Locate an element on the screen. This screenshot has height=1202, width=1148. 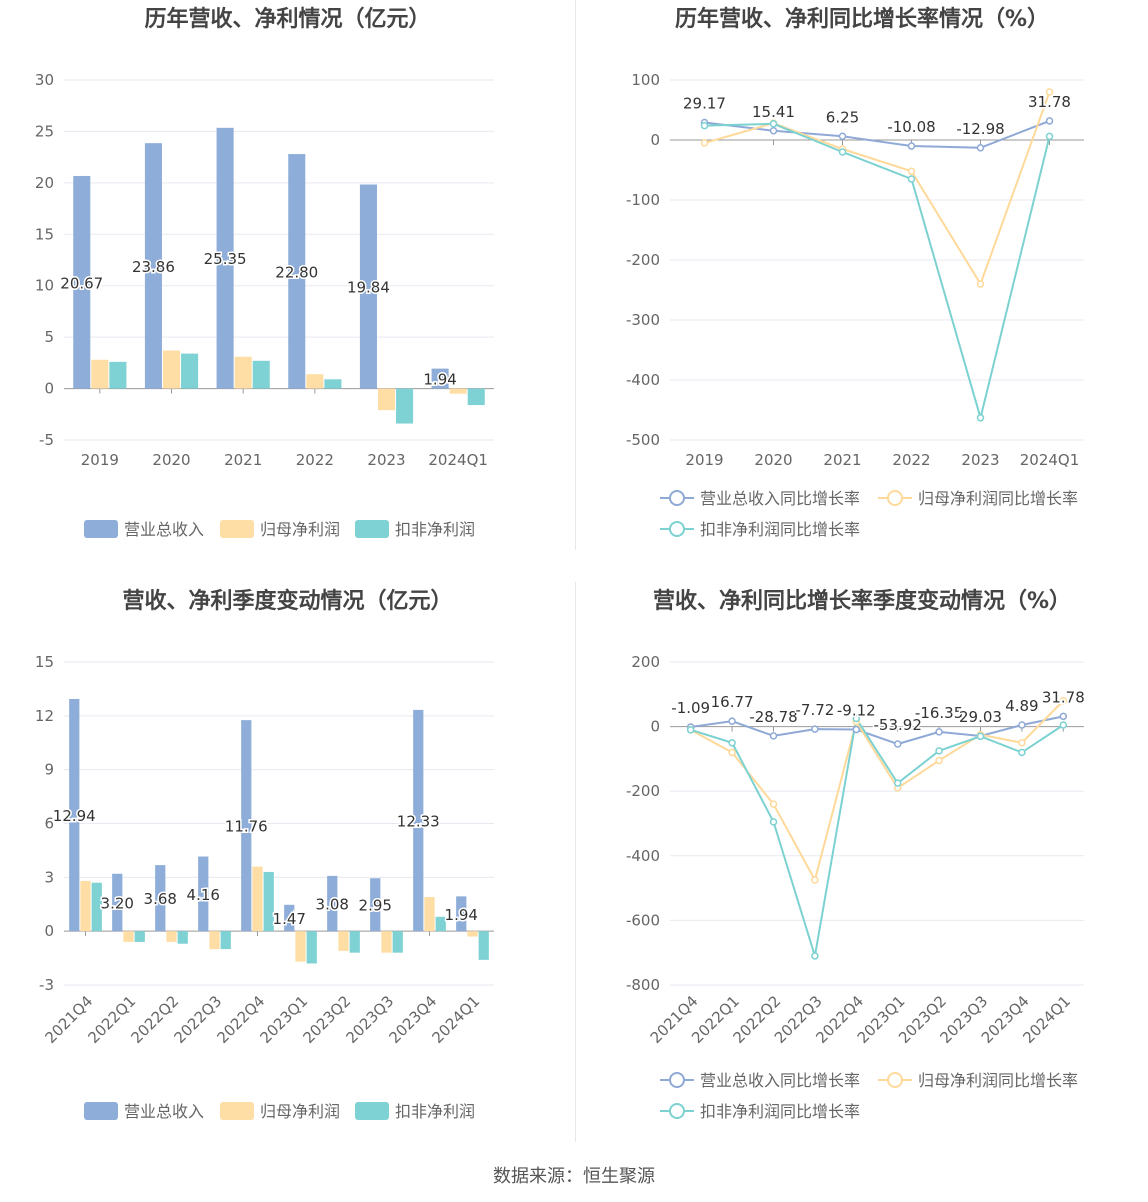
data-label: 22.80 is located at coordinates (296, 272).